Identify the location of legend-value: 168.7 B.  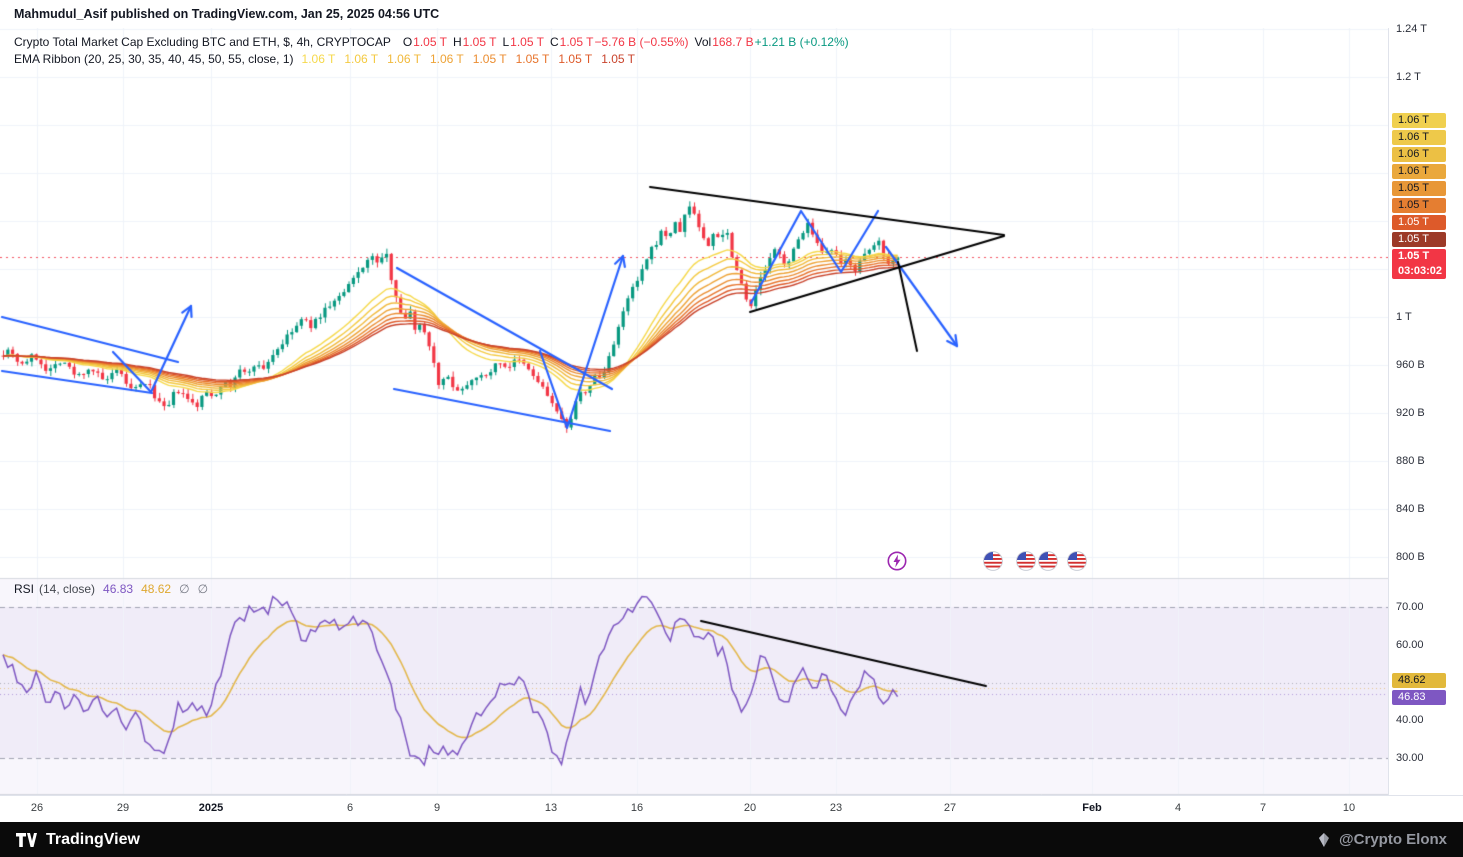
(733, 41).